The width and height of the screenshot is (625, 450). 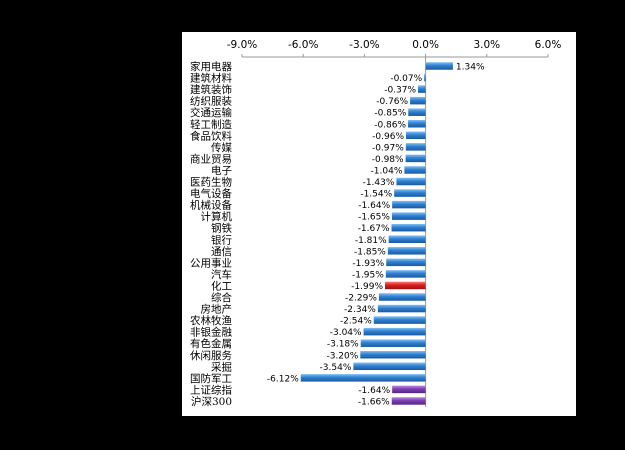 What do you see at coordinates (221, 252) in the screenshot?
I see `category-label: 通信` at bounding box center [221, 252].